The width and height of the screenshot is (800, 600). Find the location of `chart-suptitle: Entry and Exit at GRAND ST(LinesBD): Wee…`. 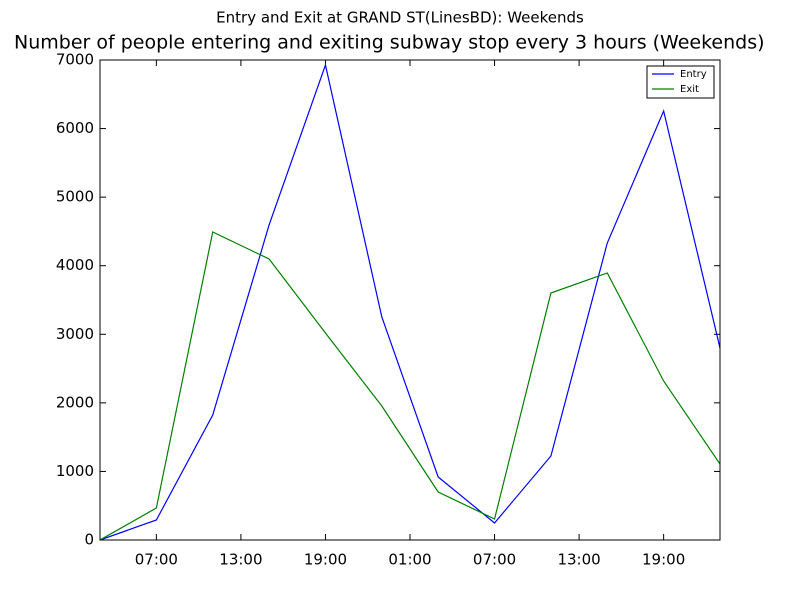

chart-suptitle: Entry and Exit at GRAND ST(LinesBD): Wee… is located at coordinates (400, 18).